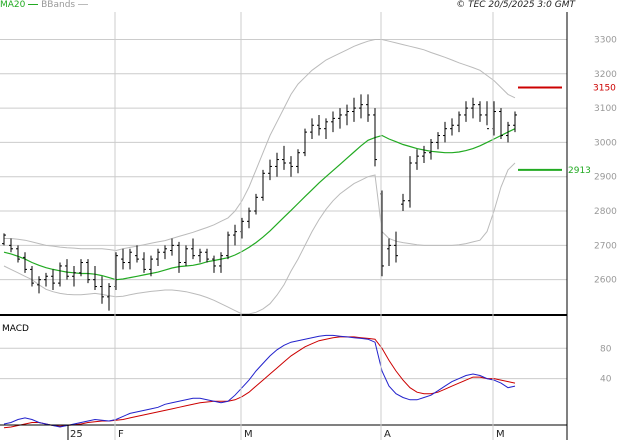 The image size is (627, 440). Describe the element at coordinates (515, 5) in the screenshot. I see `copyright-text: © TEC 20/5/2025 3:0 GMT` at that location.